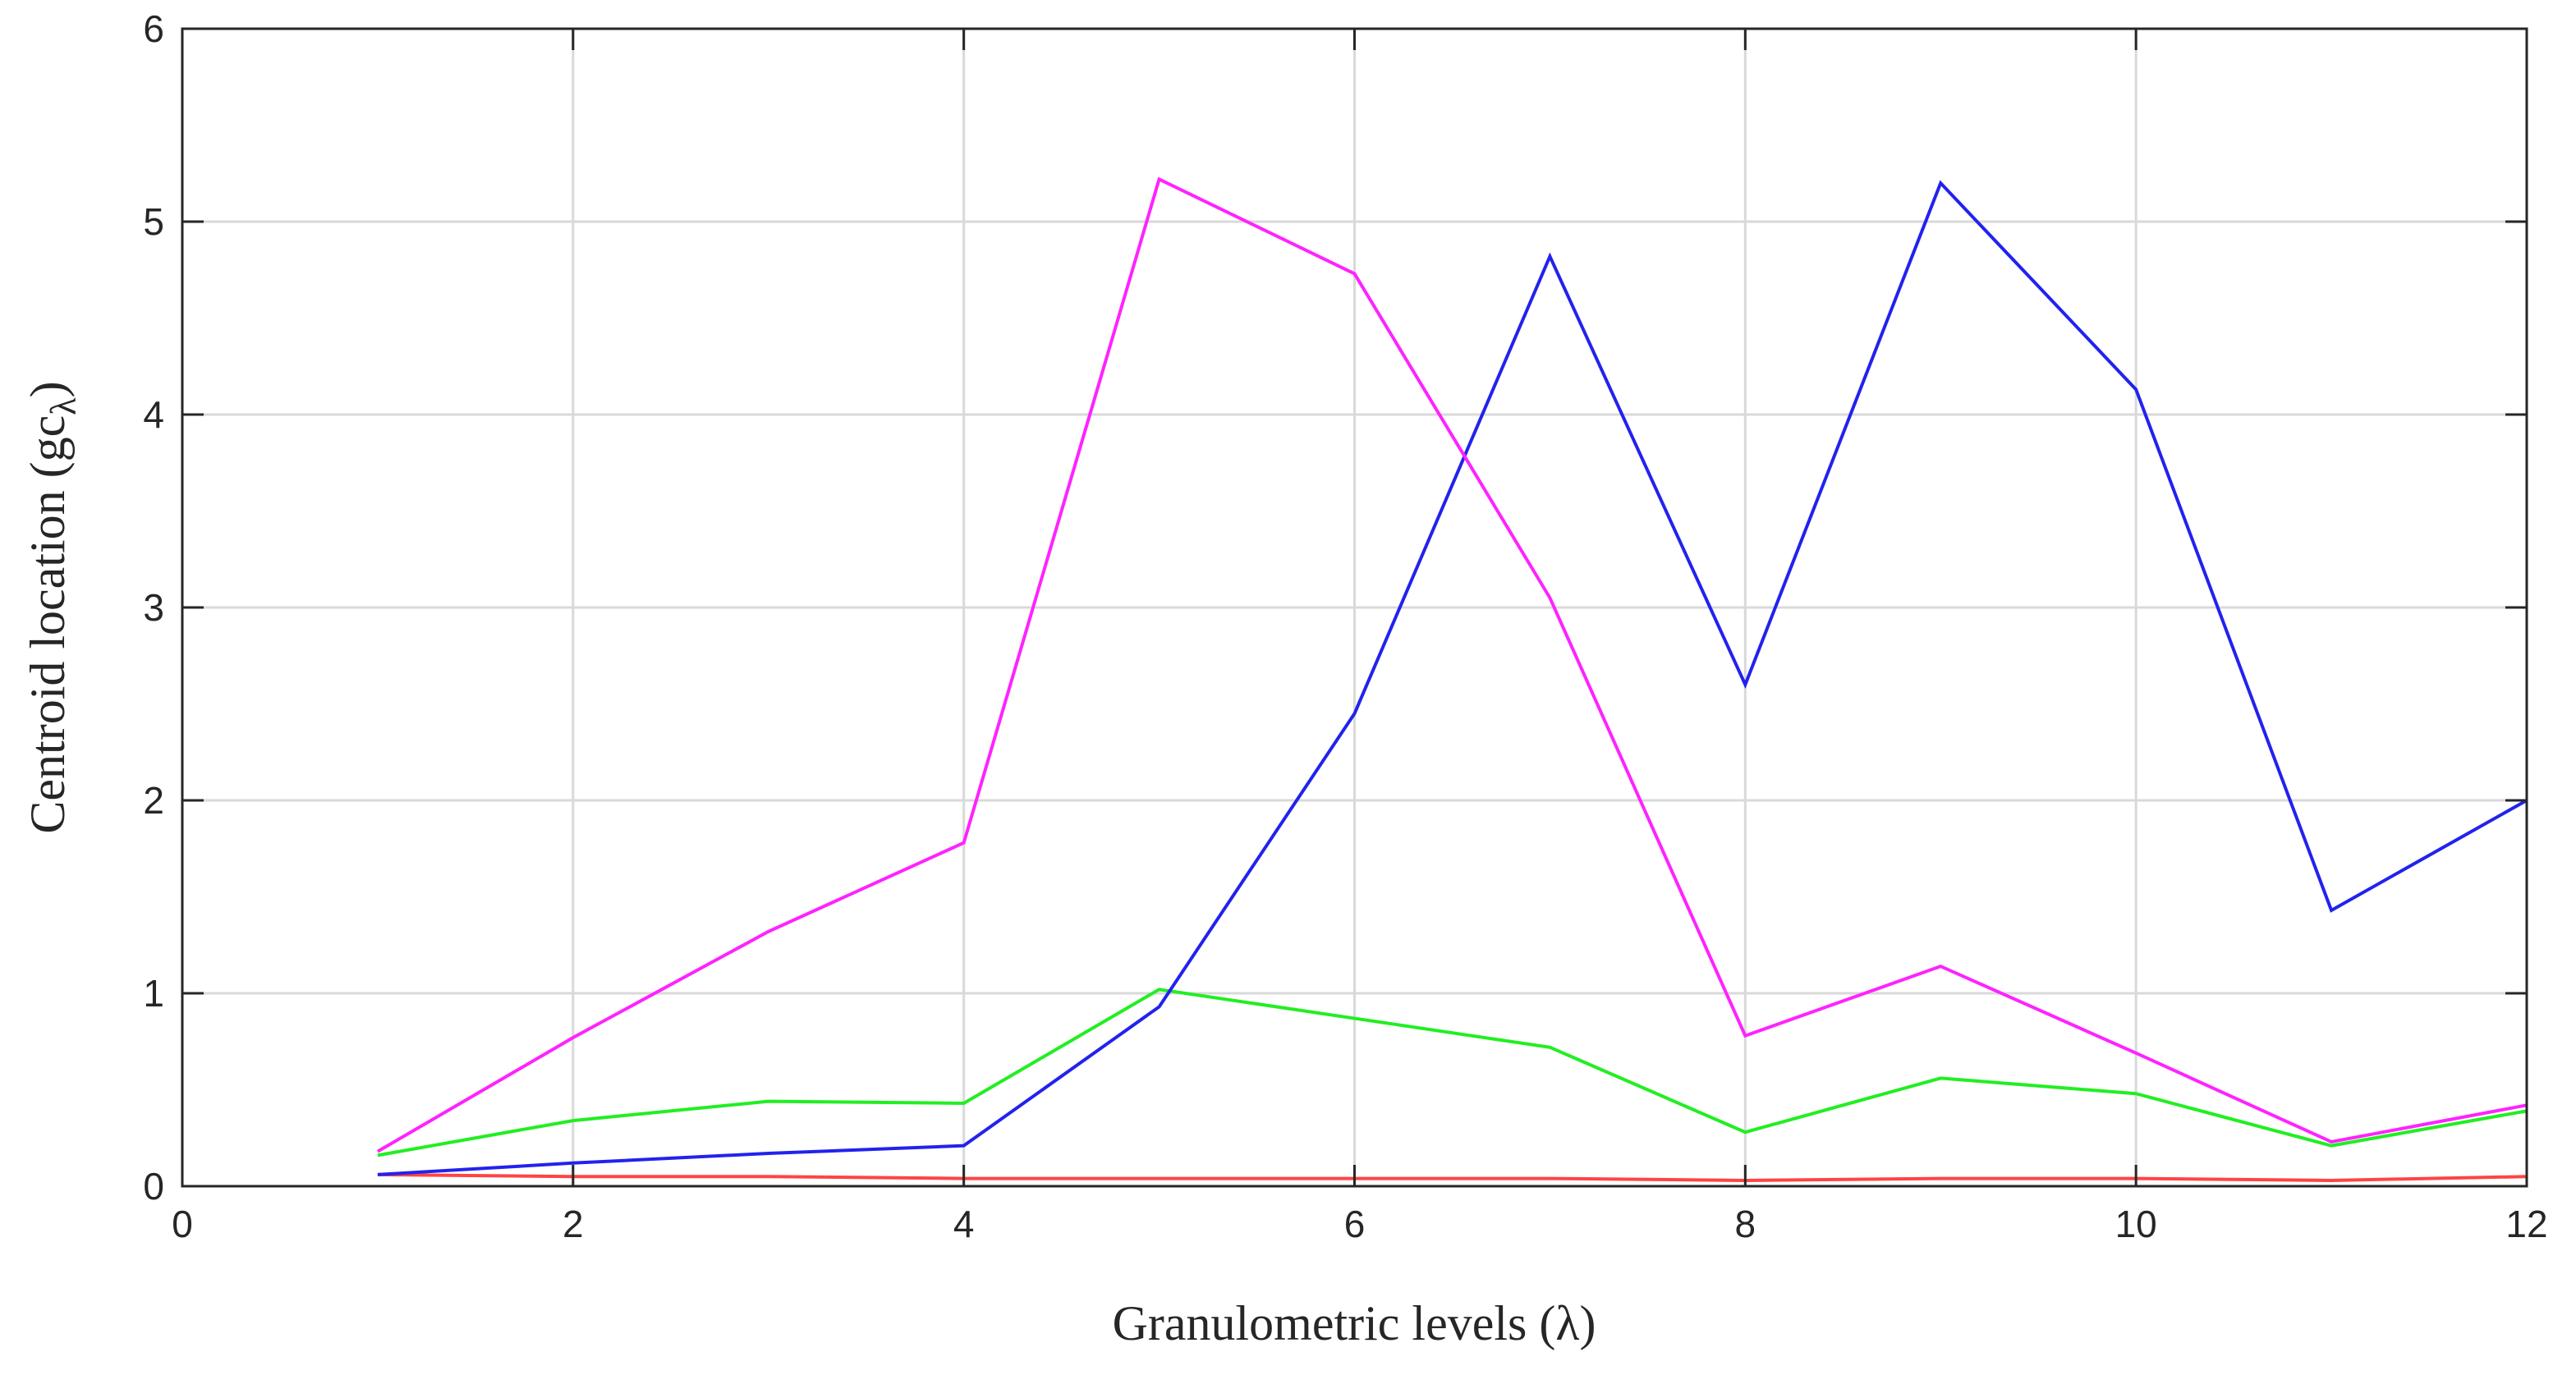  Describe the element at coordinates (153, 222) in the screenshot. I see `y-tick-label: 5` at that location.